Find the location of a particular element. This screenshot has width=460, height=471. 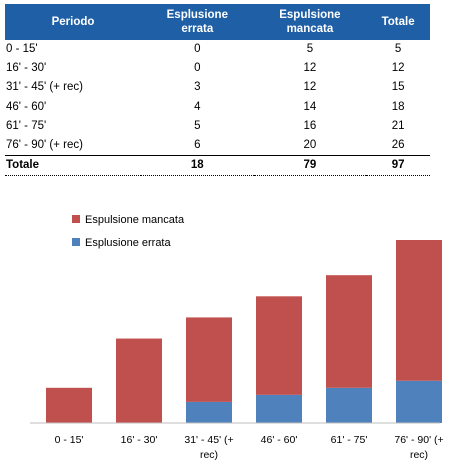

header-totale-label: Totale is located at coordinates (398, 22).